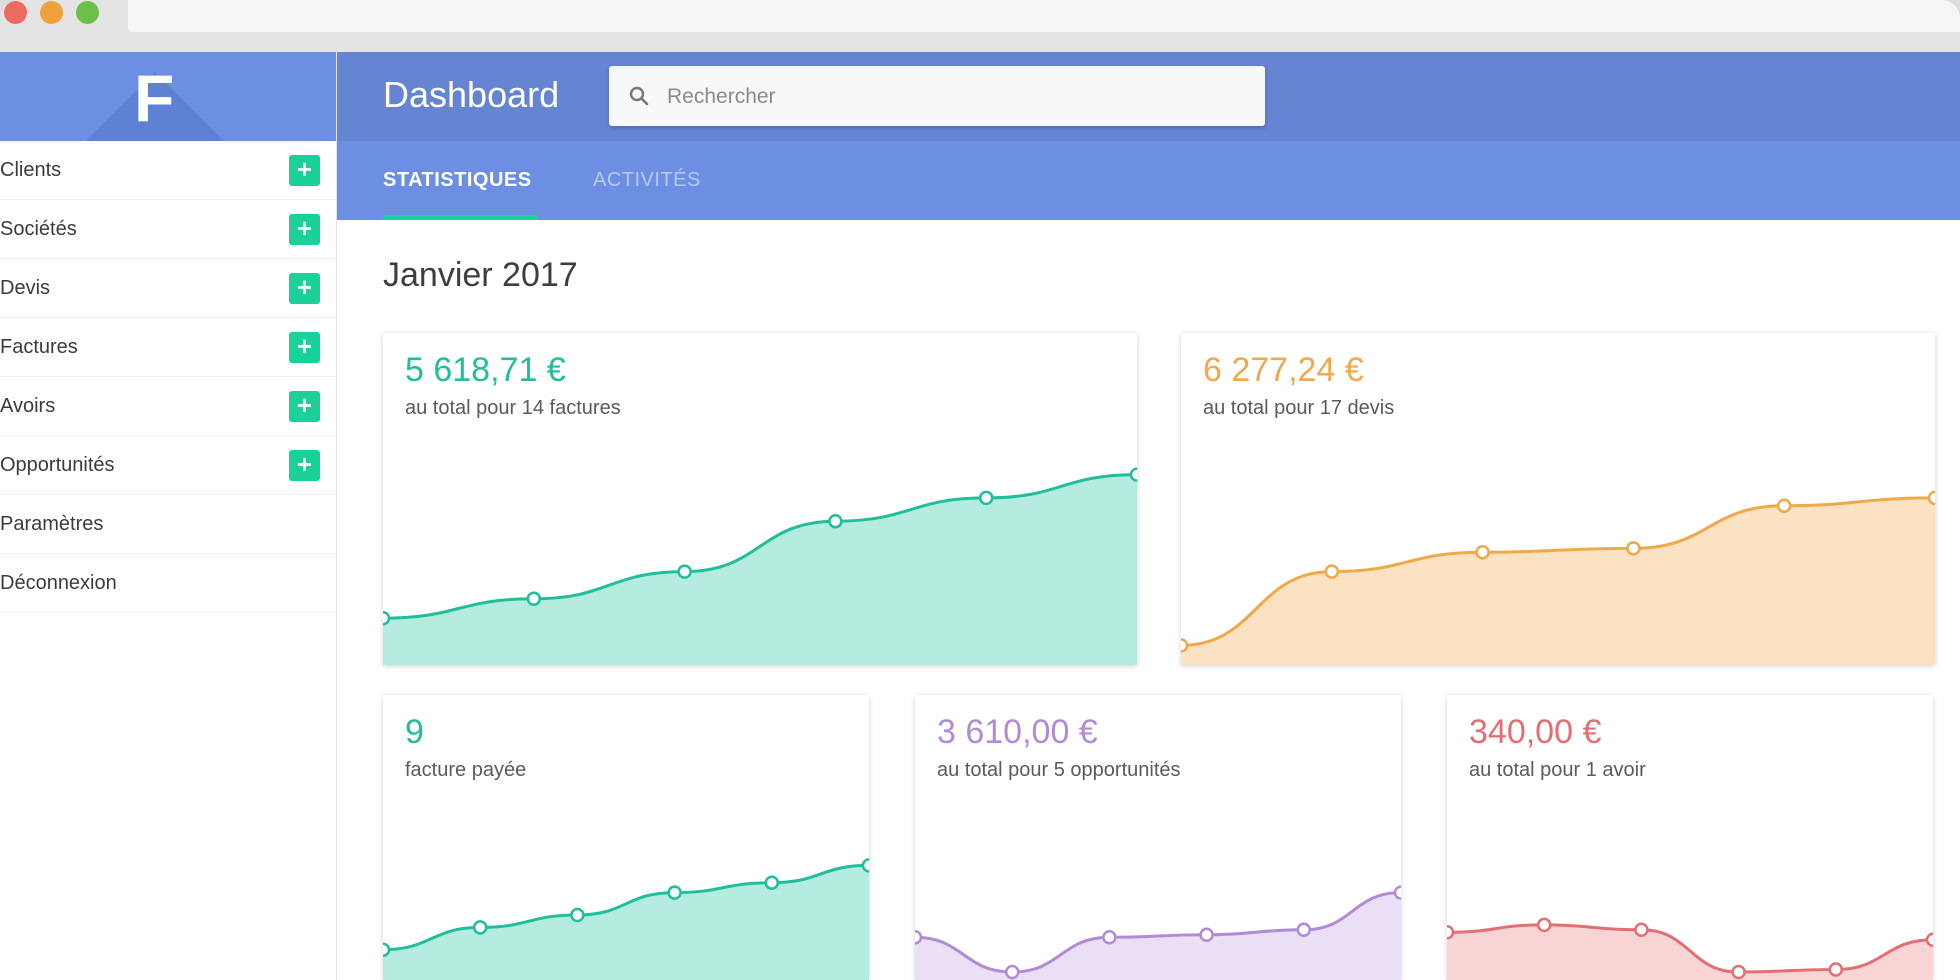  I want to click on sidebar-item-label: Clients, so click(31, 169).